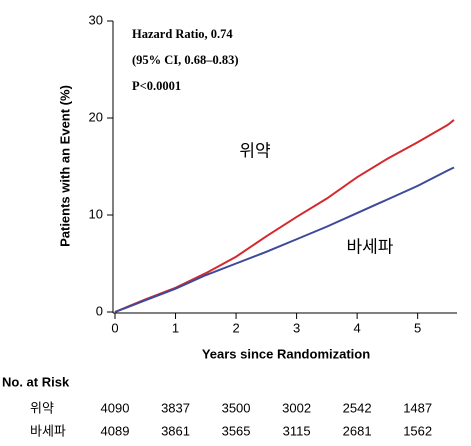 The width and height of the screenshot is (471, 446). Describe the element at coordinates (236, 430) in the screenshot. I see `risk-count: 3565` at that location.